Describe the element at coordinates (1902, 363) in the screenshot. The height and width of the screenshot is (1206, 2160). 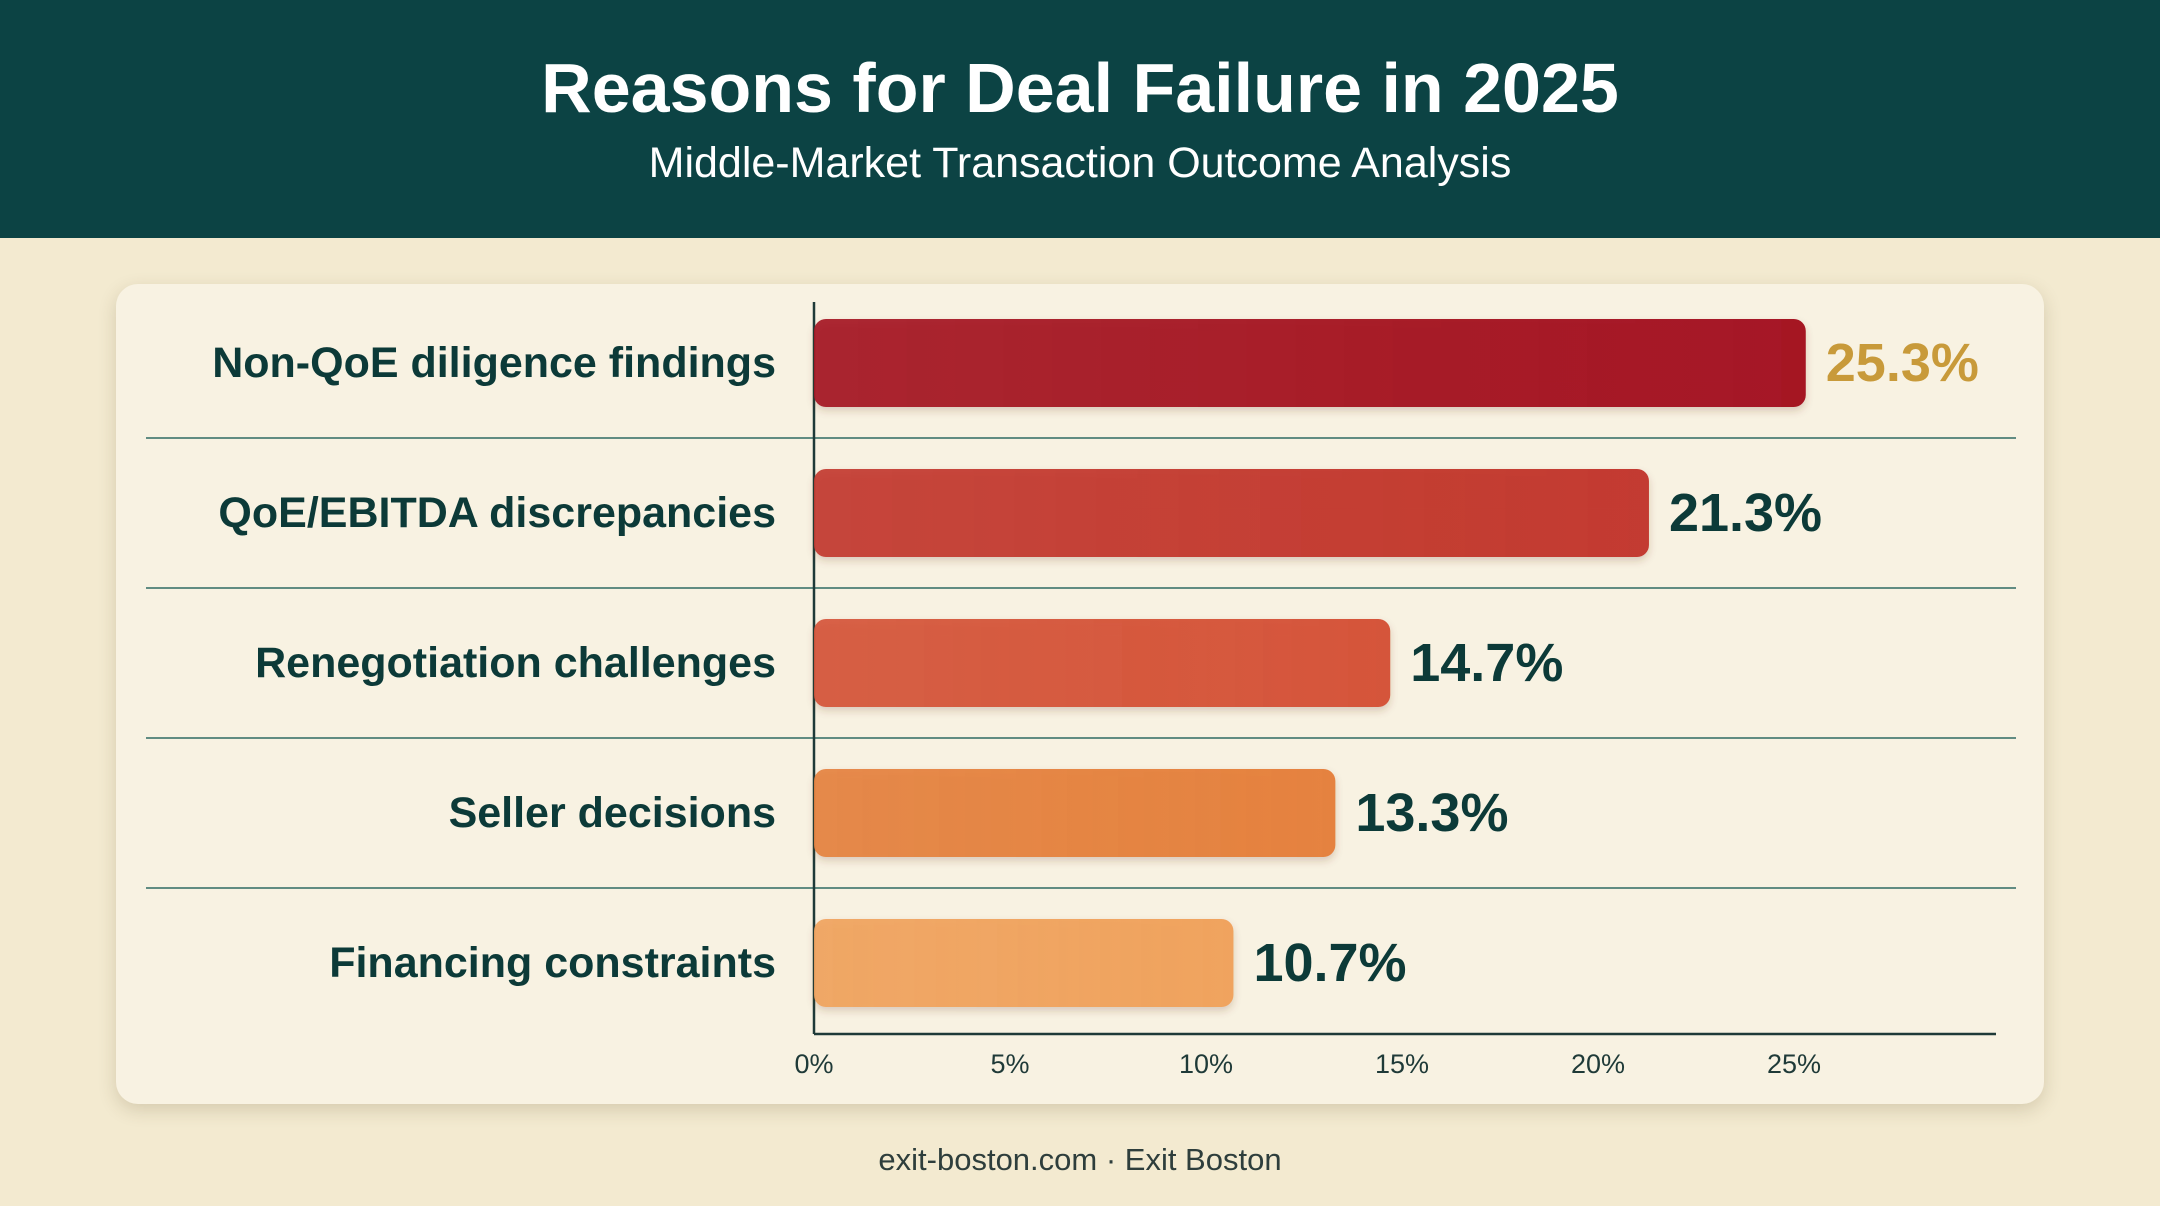
I see `value-label: 25.3%` at that location.